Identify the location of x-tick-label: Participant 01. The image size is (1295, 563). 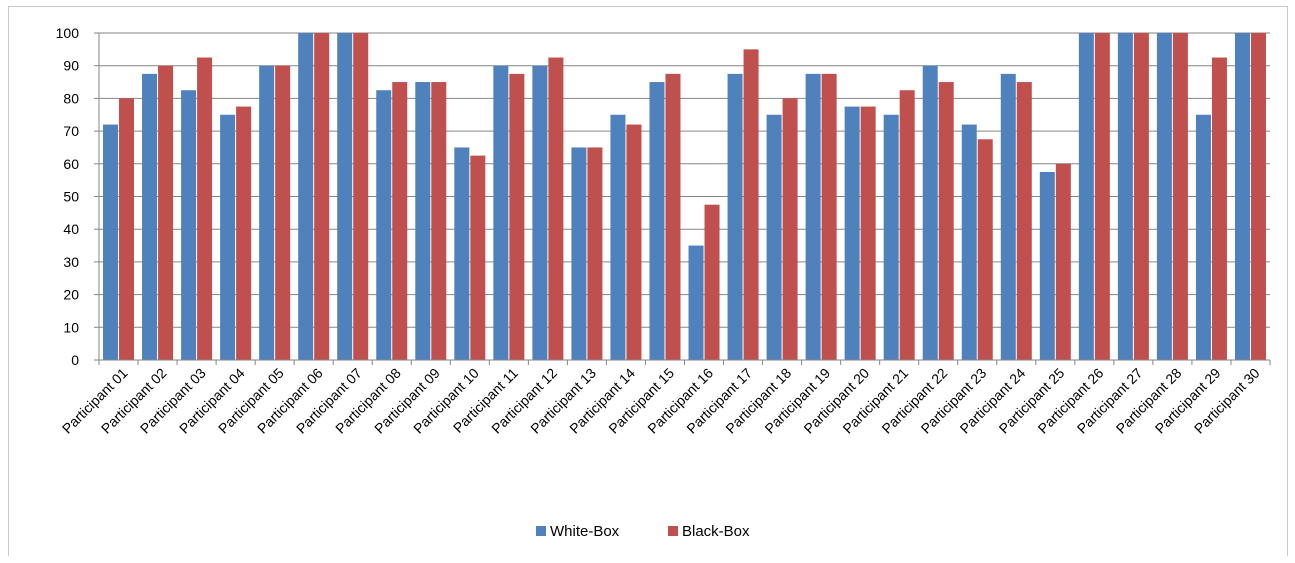
(95, 401).